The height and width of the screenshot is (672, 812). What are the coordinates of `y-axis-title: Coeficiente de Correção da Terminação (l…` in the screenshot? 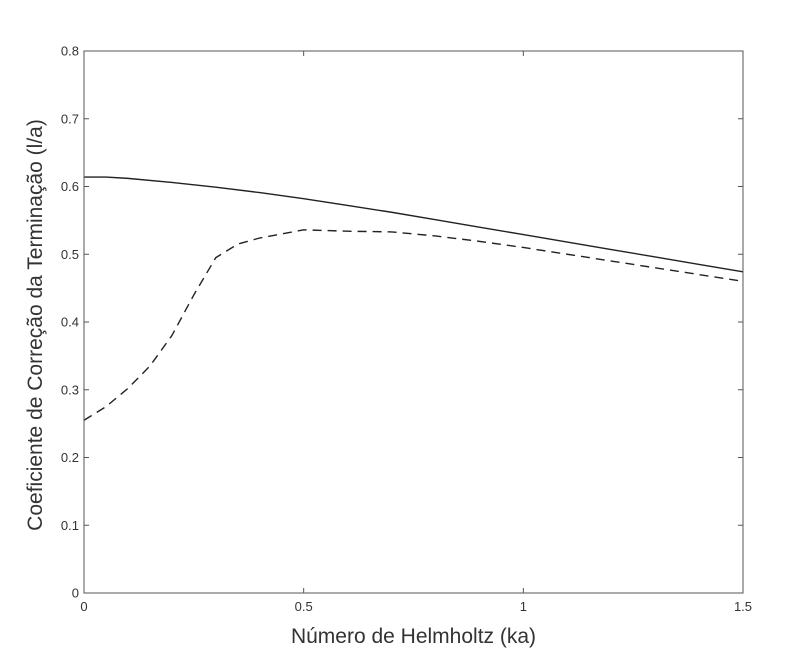 It's located at (35, 325).